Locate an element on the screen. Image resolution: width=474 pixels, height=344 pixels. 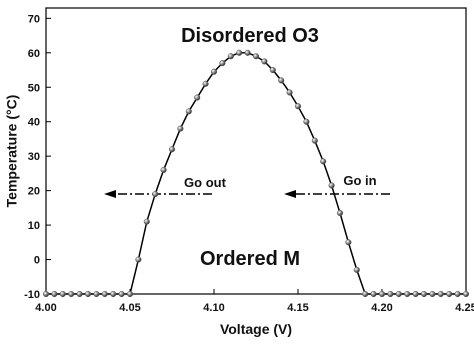
y-tick-label: 70 is located at coordinates (34, 19).